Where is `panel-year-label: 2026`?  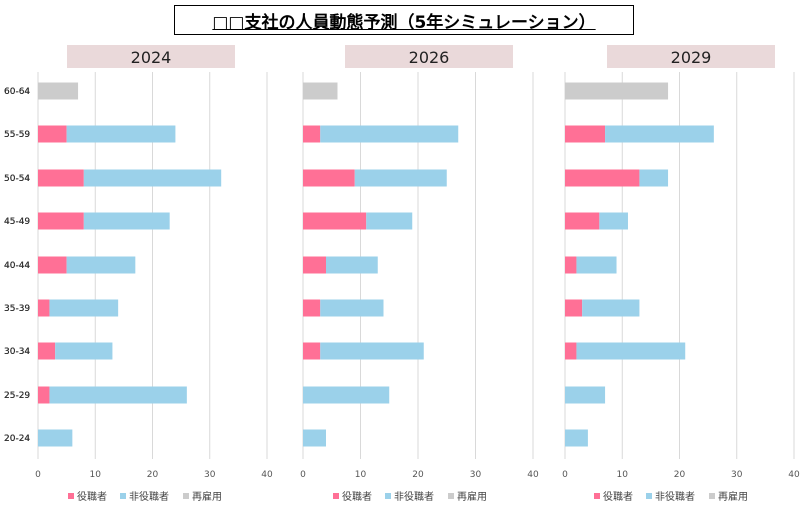
panel-year-label: 2026 is located at coordinates (429, 57).